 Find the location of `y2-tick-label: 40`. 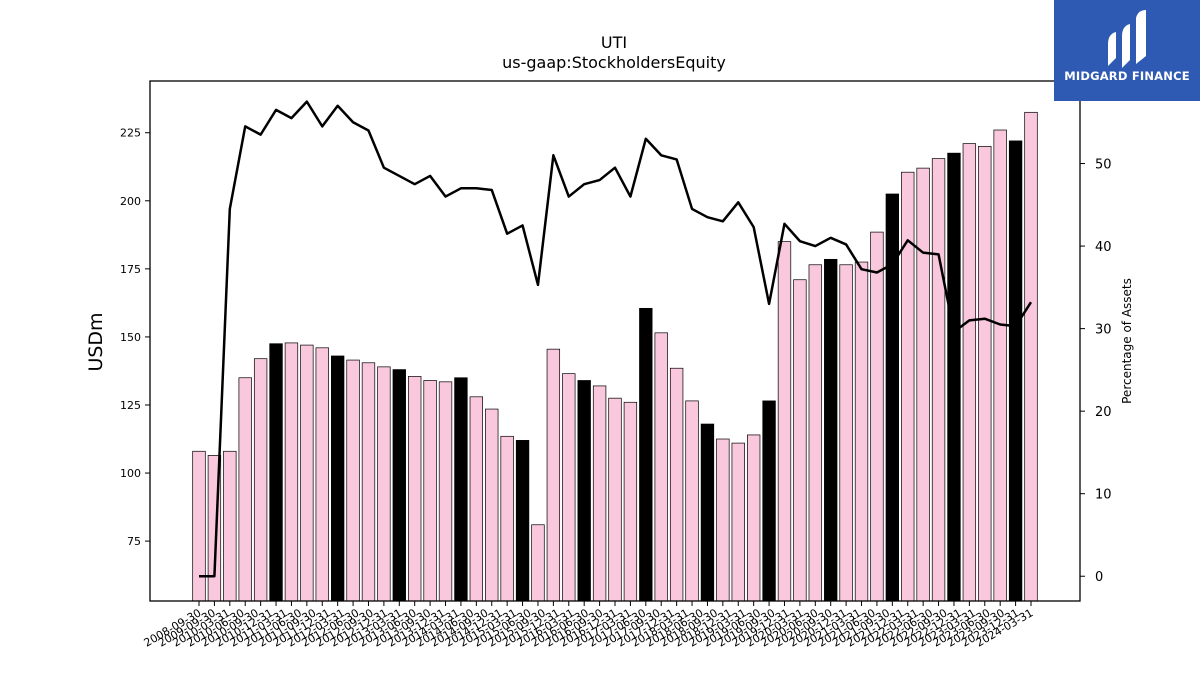

y2-tick-label: 40 is located at coordinates (1103, 247).